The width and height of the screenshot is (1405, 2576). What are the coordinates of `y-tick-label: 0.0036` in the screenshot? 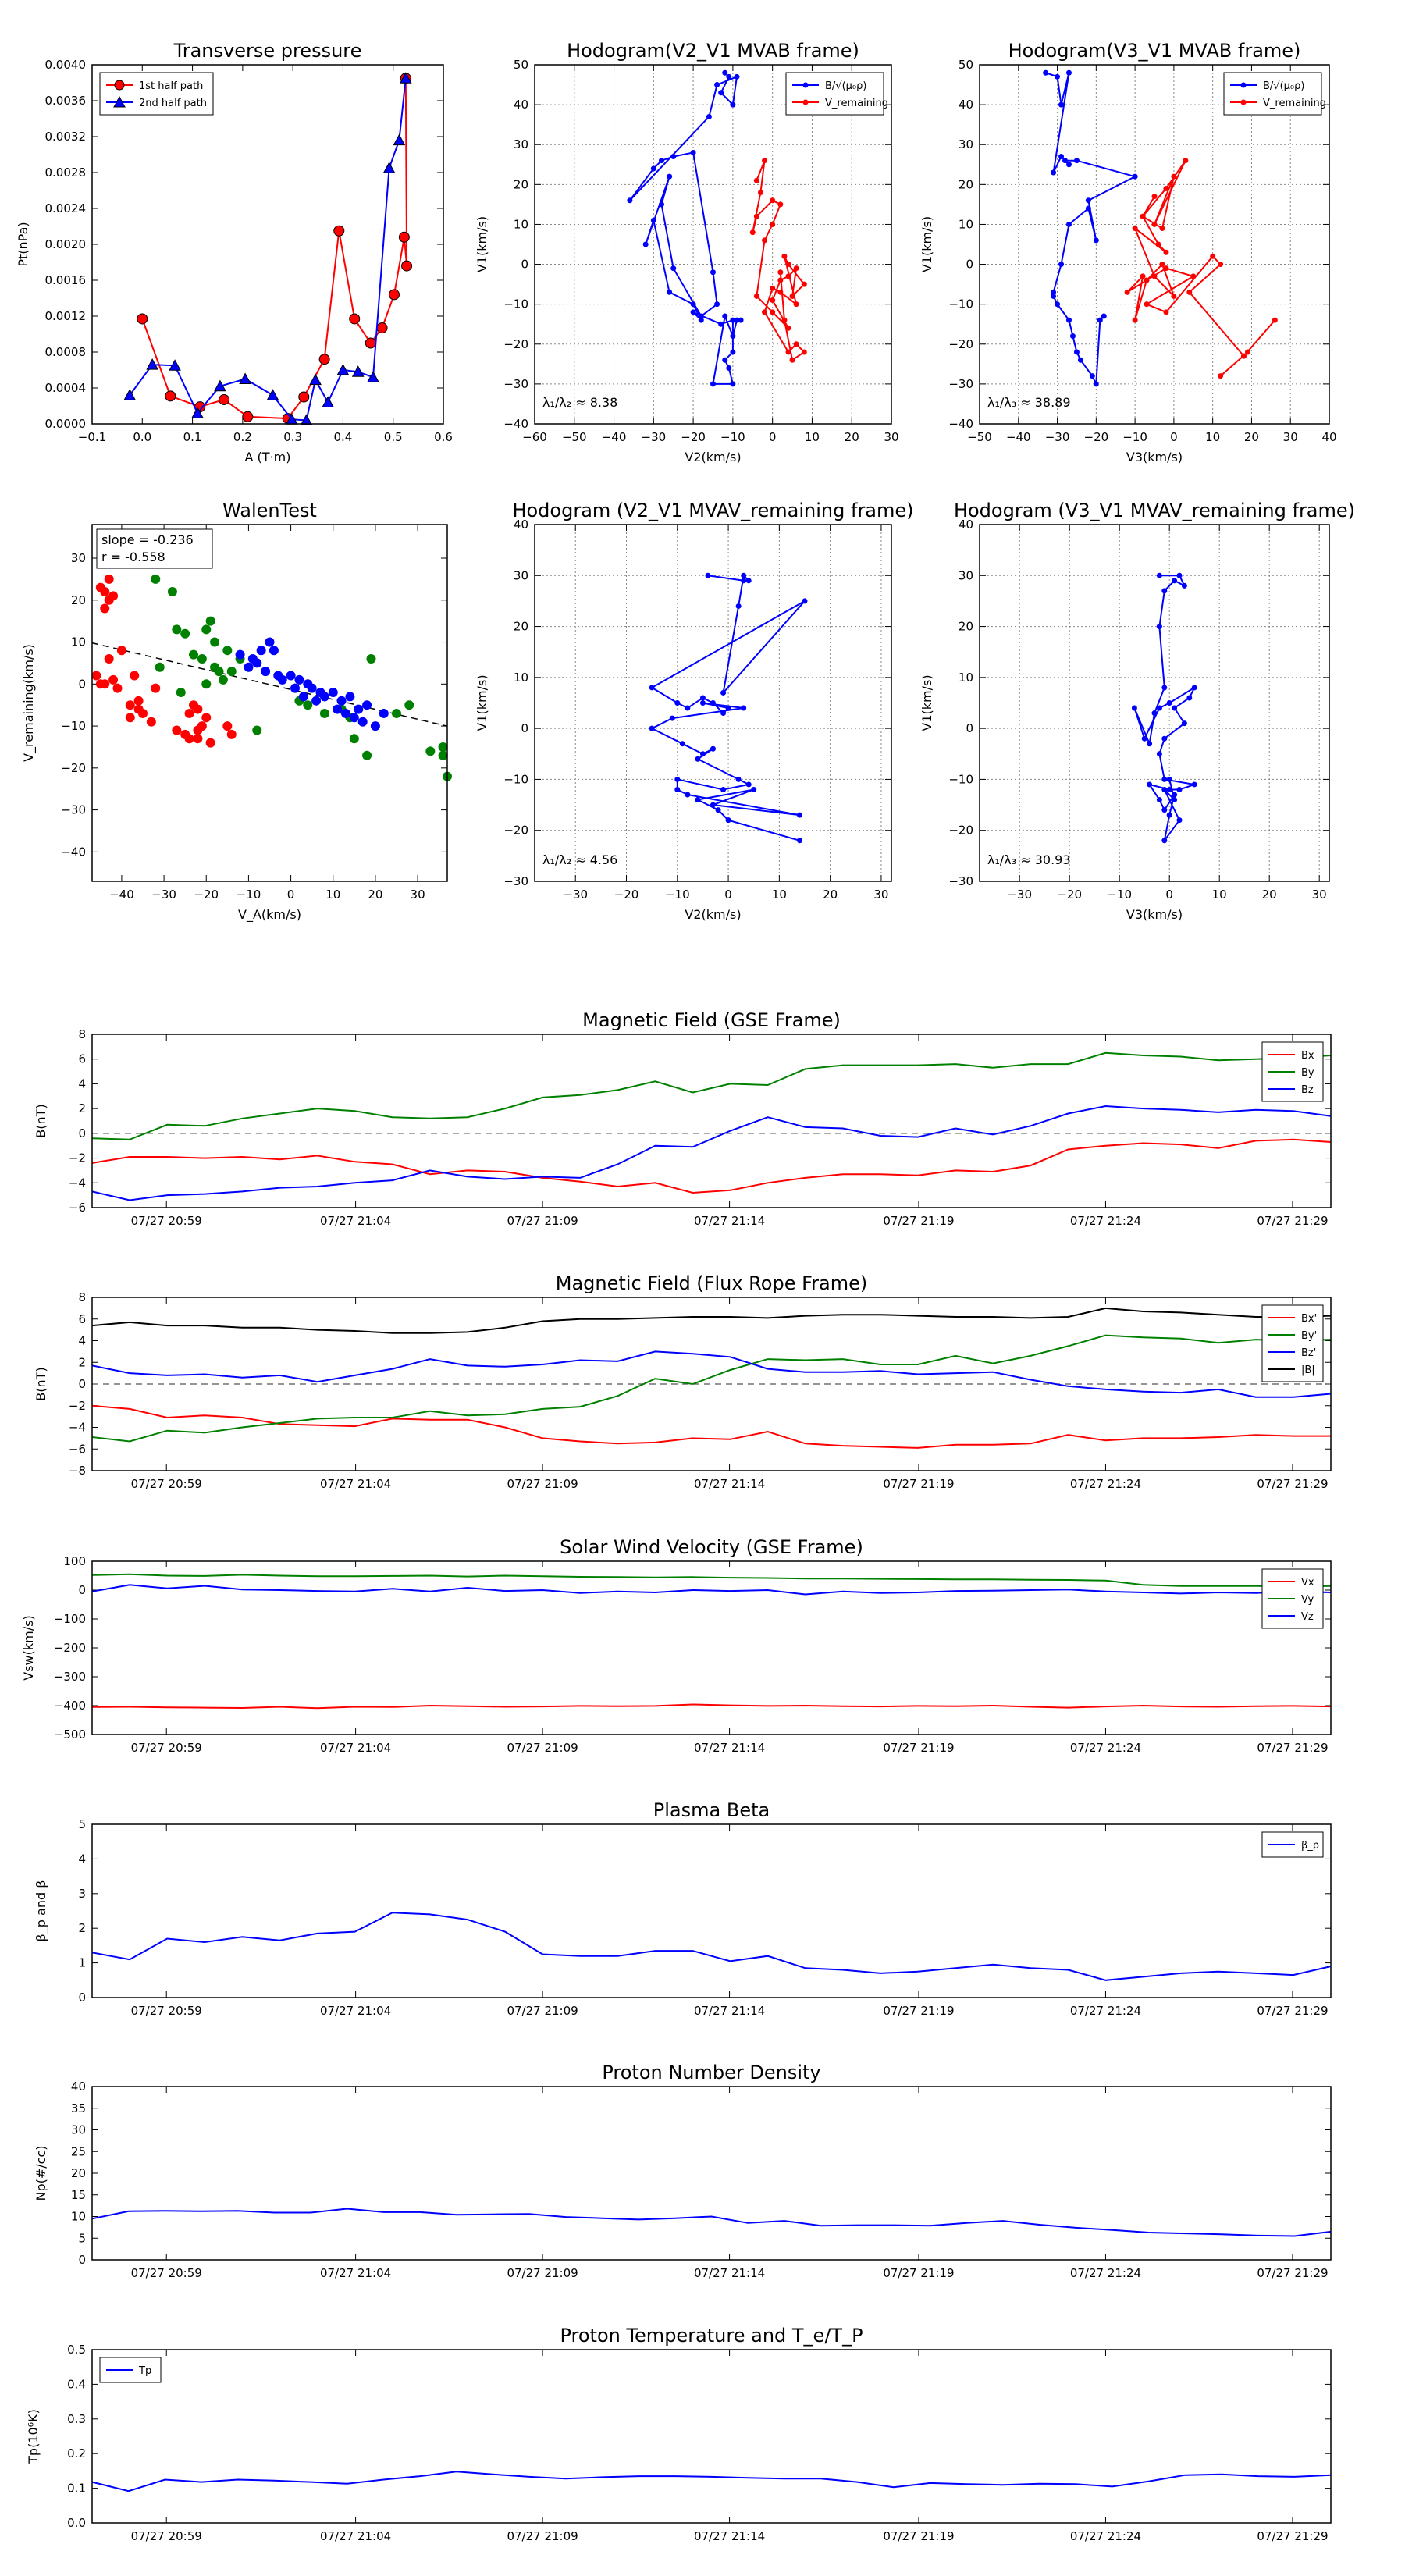 It's located at (66, 101).